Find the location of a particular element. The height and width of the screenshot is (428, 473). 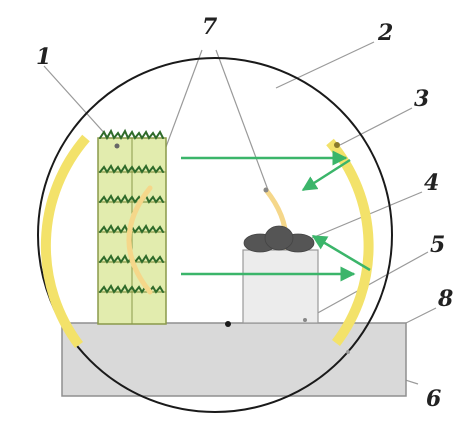

arrow-reflect-upper is located at coordinates (326, 175).